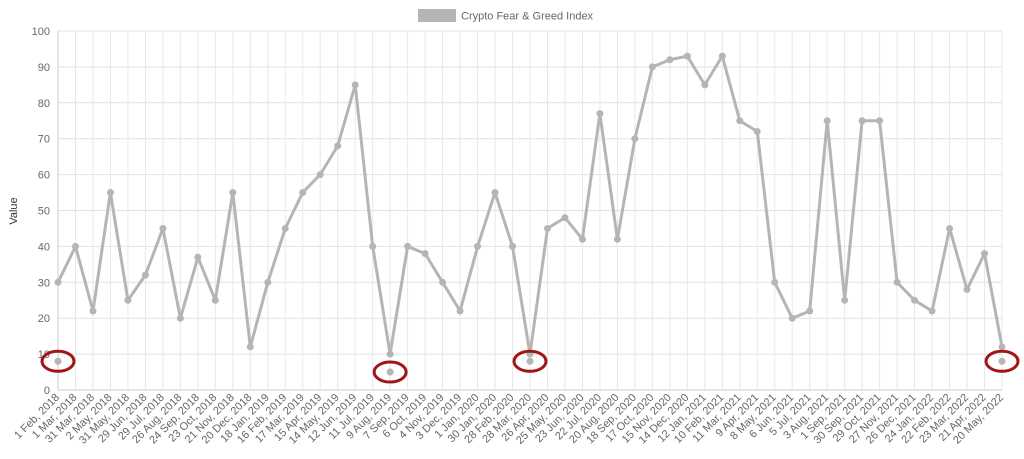 The height and width of the screenshot is (459, 1024). Describe the element at coordinates (437, 15) in the screenshot. I see `legend-swatch` at that location.